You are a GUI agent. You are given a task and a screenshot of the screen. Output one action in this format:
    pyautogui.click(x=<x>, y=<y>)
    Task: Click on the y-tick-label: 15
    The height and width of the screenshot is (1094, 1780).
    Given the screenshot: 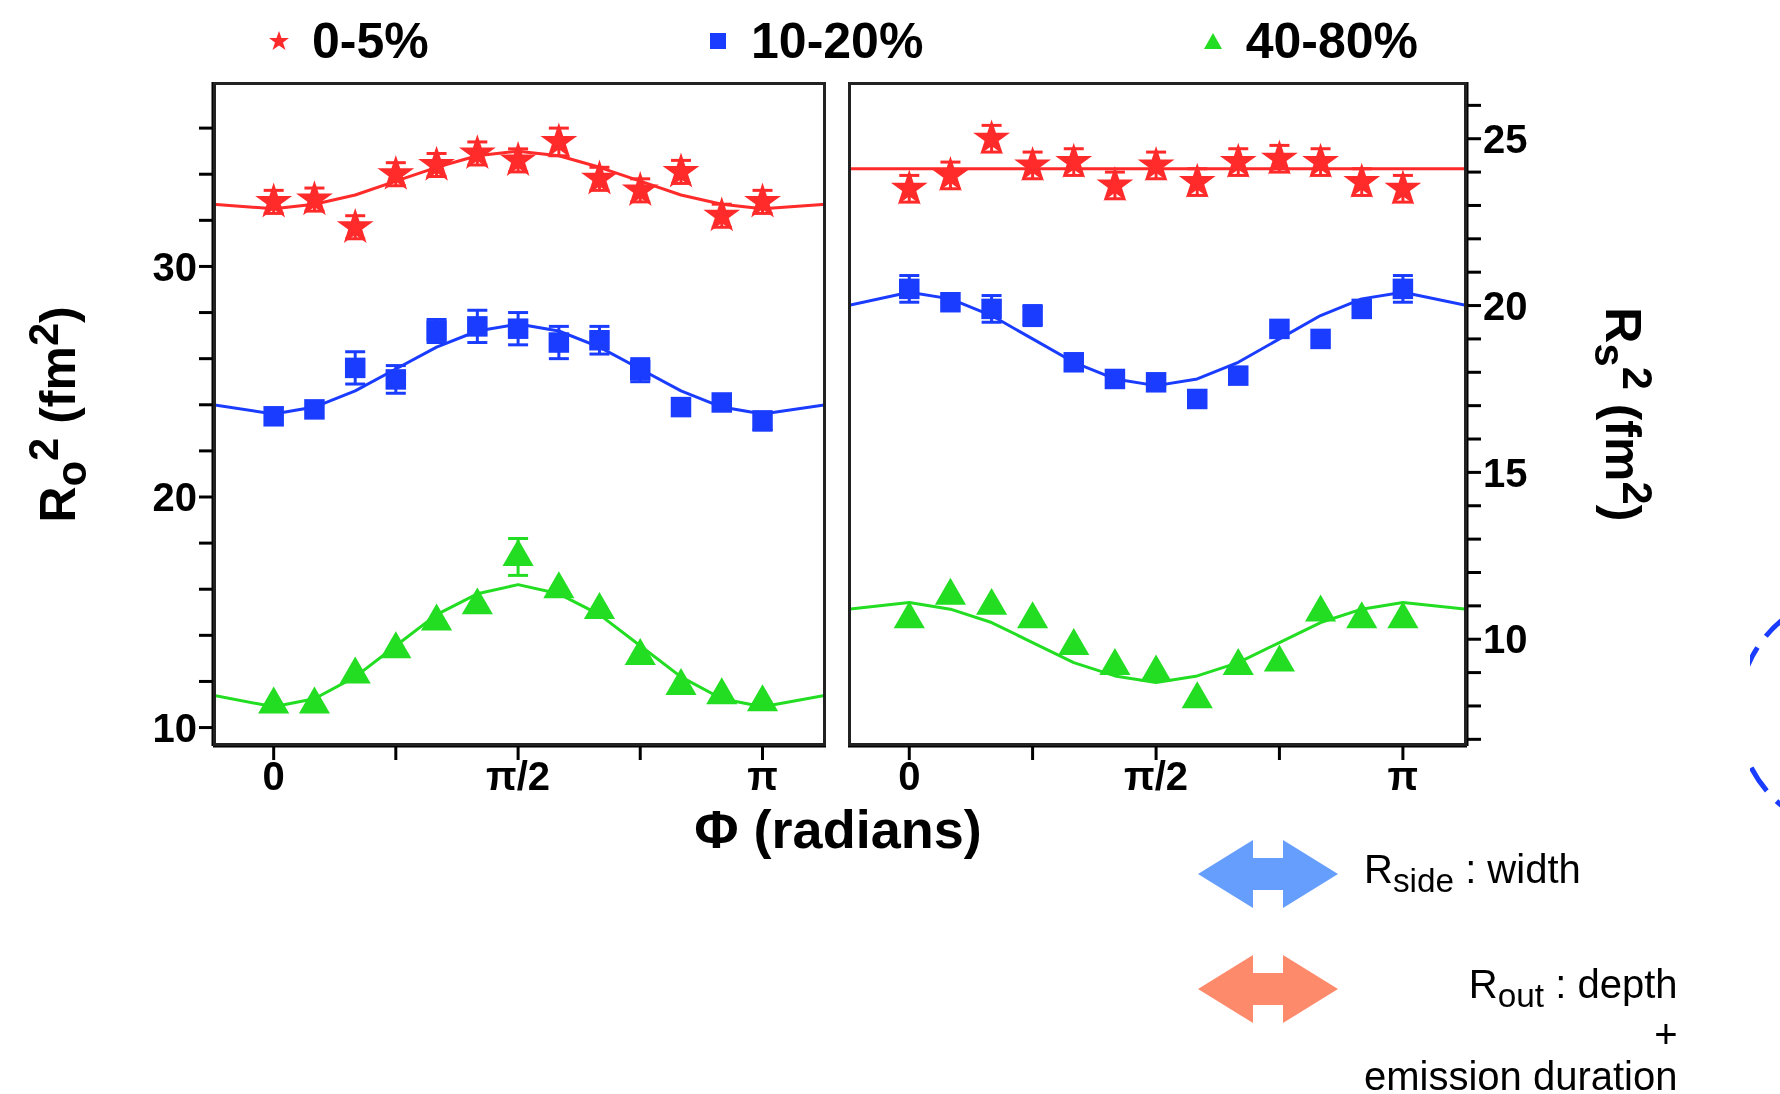 What is the action you would take?
    pyautogui.click(x=1505, y=472)
    